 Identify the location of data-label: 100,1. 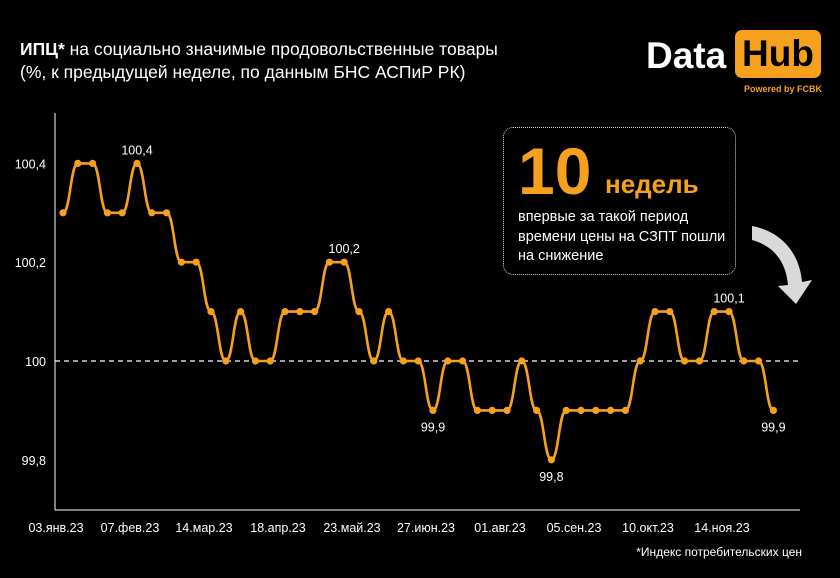
(728, 299).